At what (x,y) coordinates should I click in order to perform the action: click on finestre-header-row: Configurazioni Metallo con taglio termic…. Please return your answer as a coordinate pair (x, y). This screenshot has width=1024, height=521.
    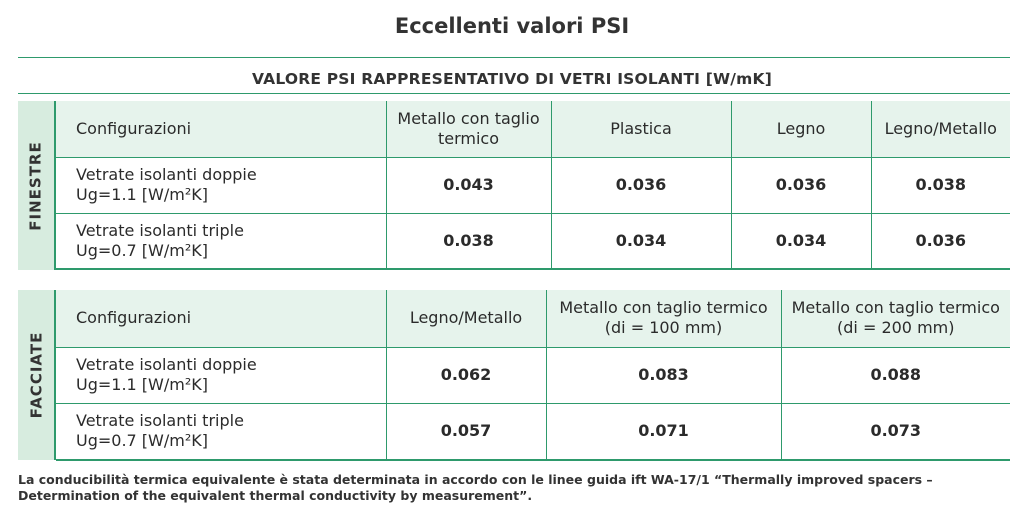
    Looking at the image, I should click on (533, 129).